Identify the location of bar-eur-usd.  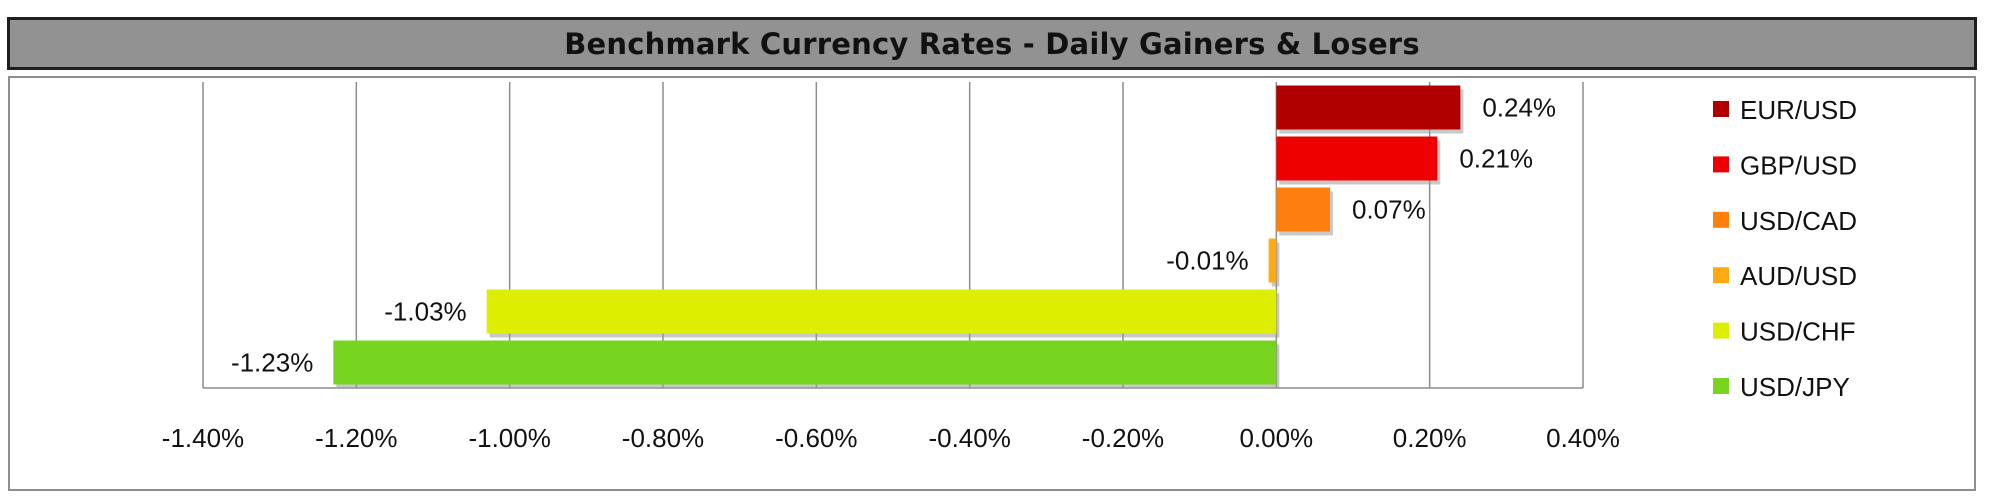
(1368, 107).